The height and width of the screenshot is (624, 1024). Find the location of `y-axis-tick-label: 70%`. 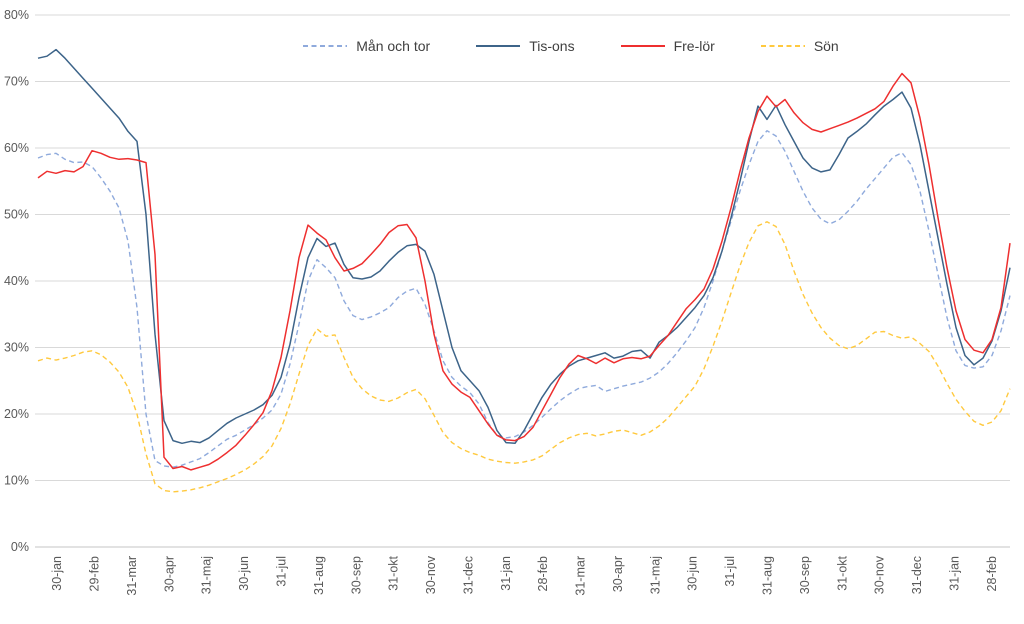

y-axis-tick-label: 70% is located at coordinates (16, 82).